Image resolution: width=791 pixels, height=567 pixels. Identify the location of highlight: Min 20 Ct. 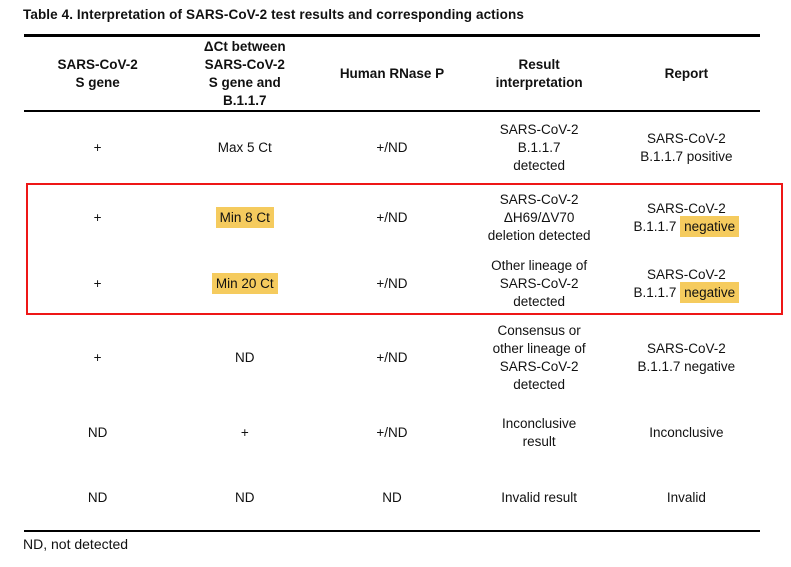
(244, 283).